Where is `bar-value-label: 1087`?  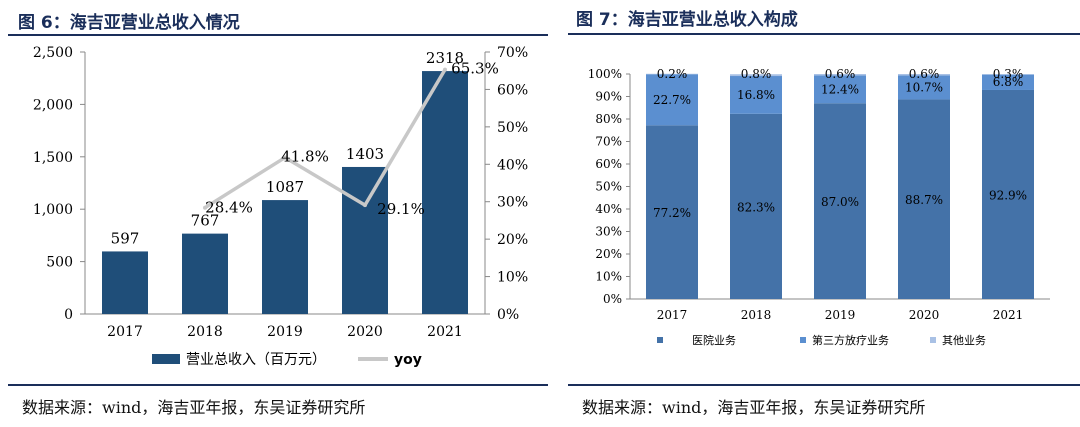 bar-value-label: 1087 is located at coordinates (285, 187).